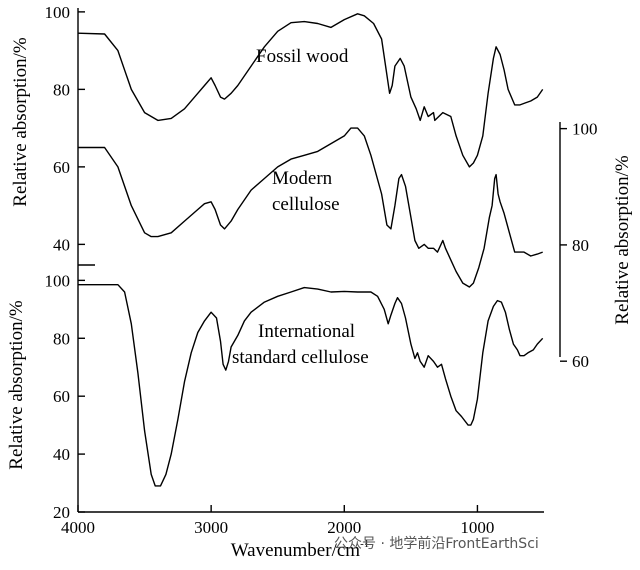 This screenshot has height=570, width=640. Describe the element at coordinates (302, 178) in the screenshot. I see `modern-cellulose-label-line1: Modern` at that location.